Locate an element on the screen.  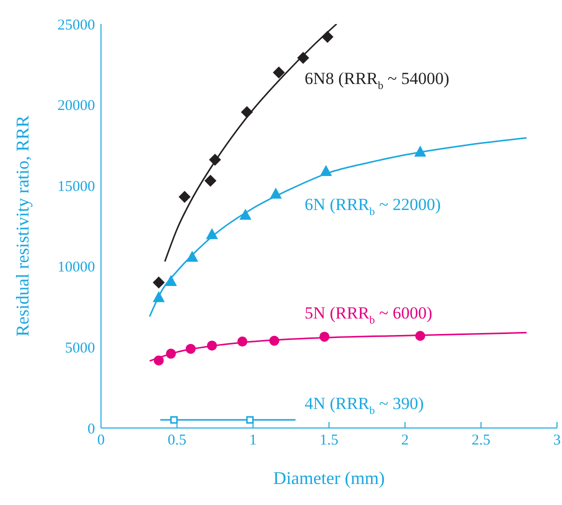
y-tick-label: 10000 is located at coordinates (76, 268).